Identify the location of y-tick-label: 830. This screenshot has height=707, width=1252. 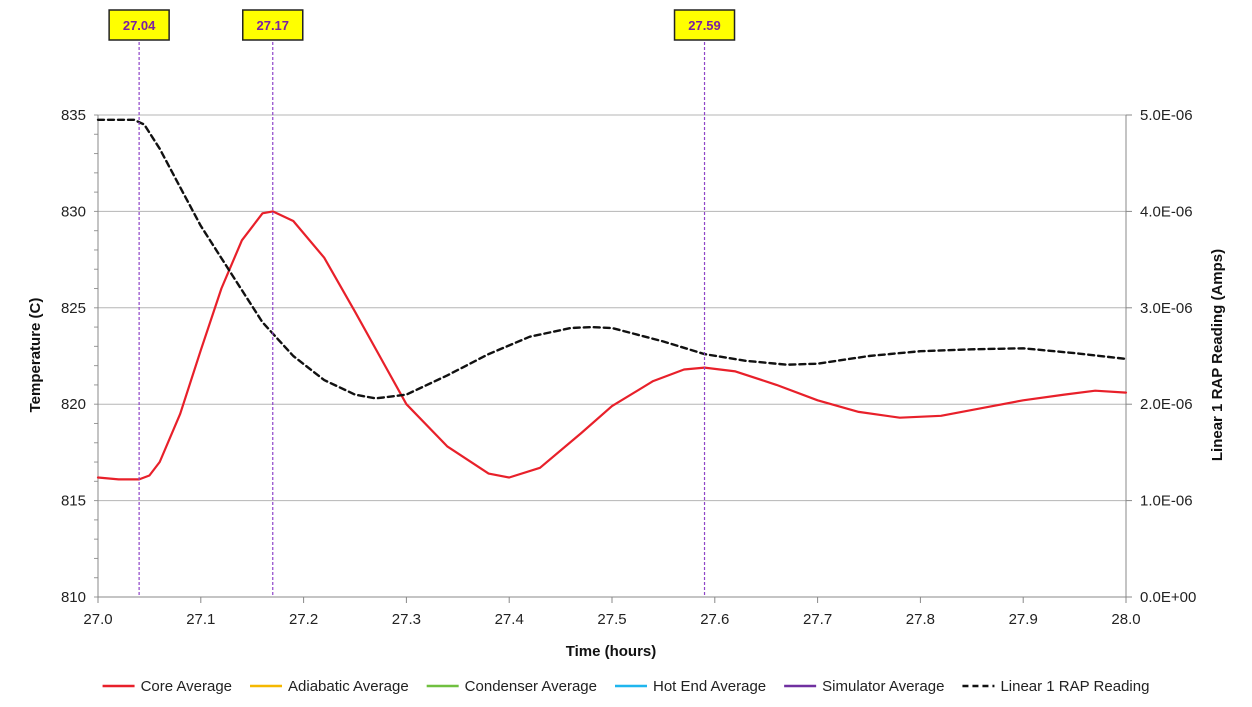
(73, 211).